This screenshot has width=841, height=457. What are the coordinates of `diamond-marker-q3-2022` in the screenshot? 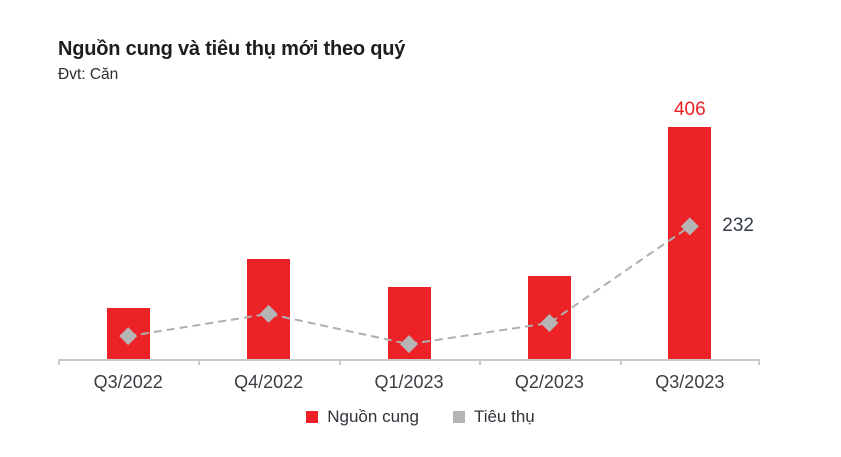 It's located at (128, 336).